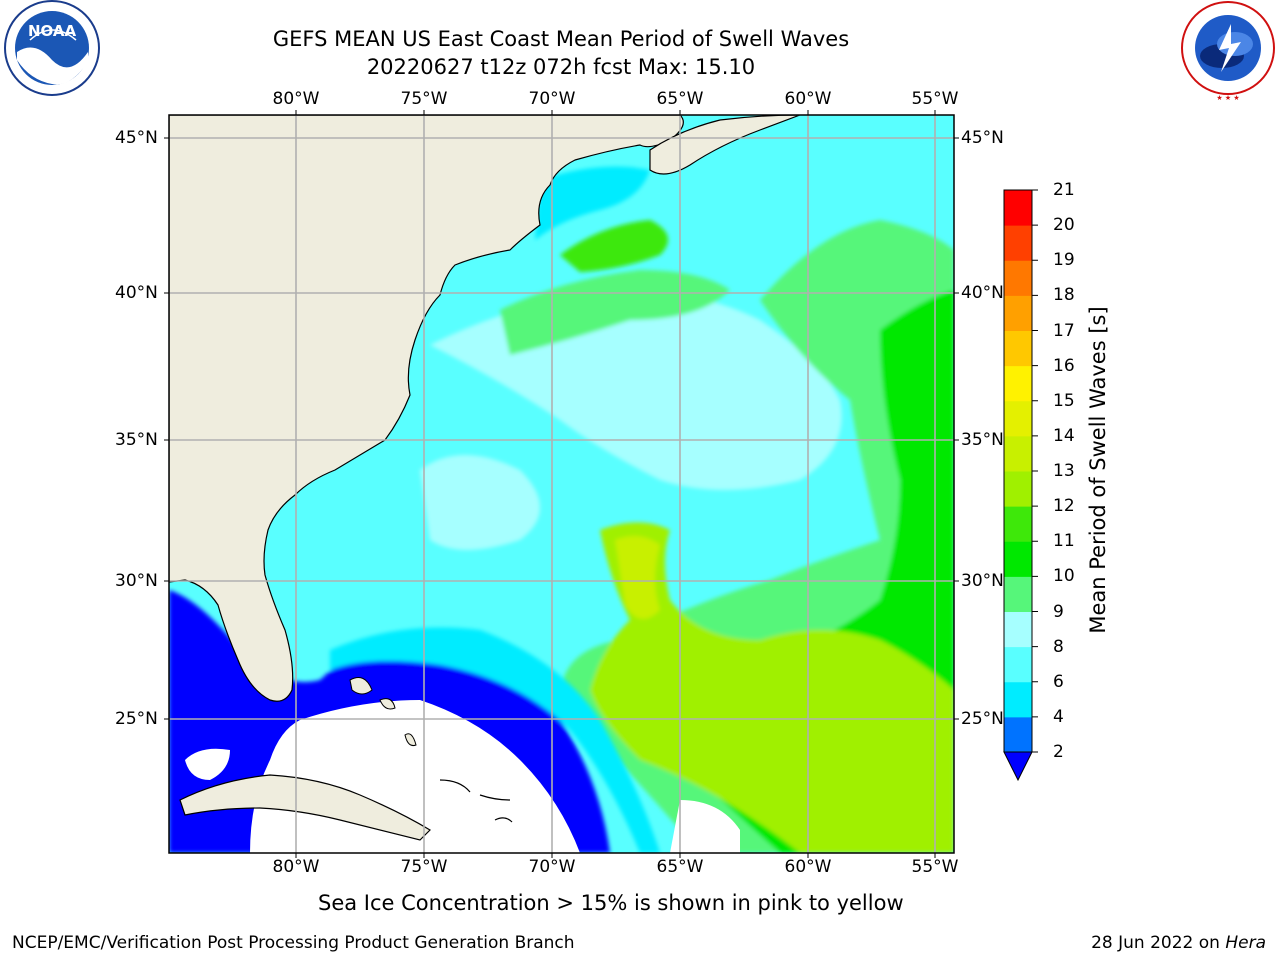 The image size is (1280, 960). Describe the element at coordinates (1064, 435) in the screenshot. I see `colorbar-tick-label: 14` at that location.